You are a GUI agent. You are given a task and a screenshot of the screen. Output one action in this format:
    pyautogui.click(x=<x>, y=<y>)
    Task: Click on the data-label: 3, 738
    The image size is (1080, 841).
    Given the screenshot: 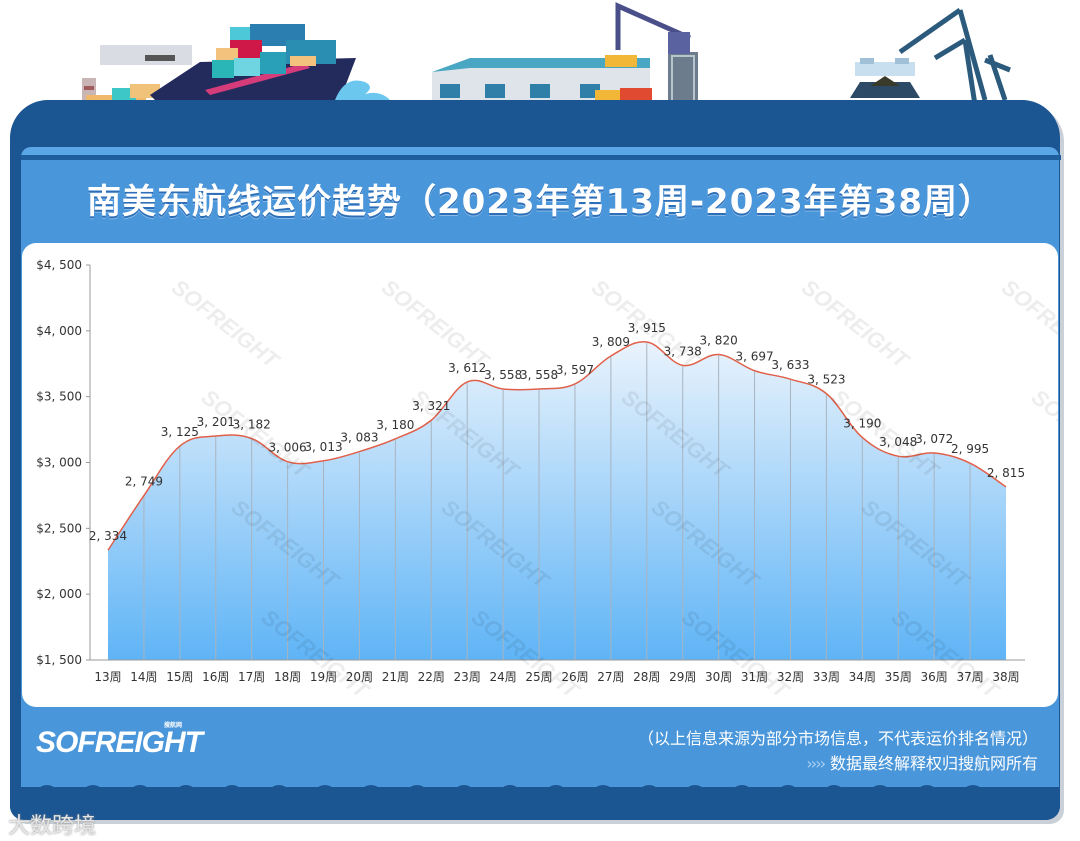 What is the action you would take?
    pyautogui.click(x=683, y=351)
    